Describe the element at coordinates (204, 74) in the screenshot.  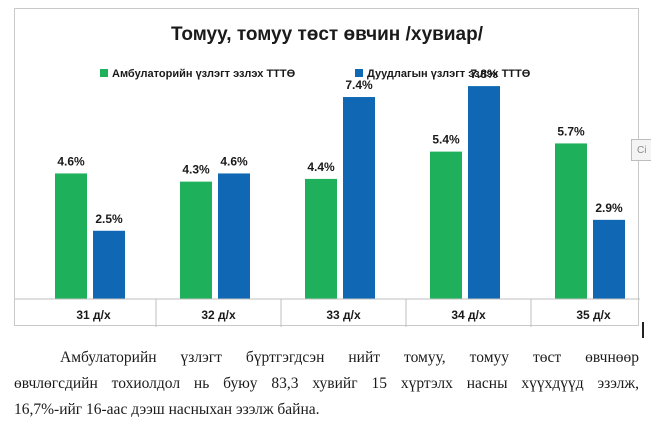
I see `legend-label-ambulatory: Амбулаторийн үзлэгт эзлэх ТТТӨ` at that location.